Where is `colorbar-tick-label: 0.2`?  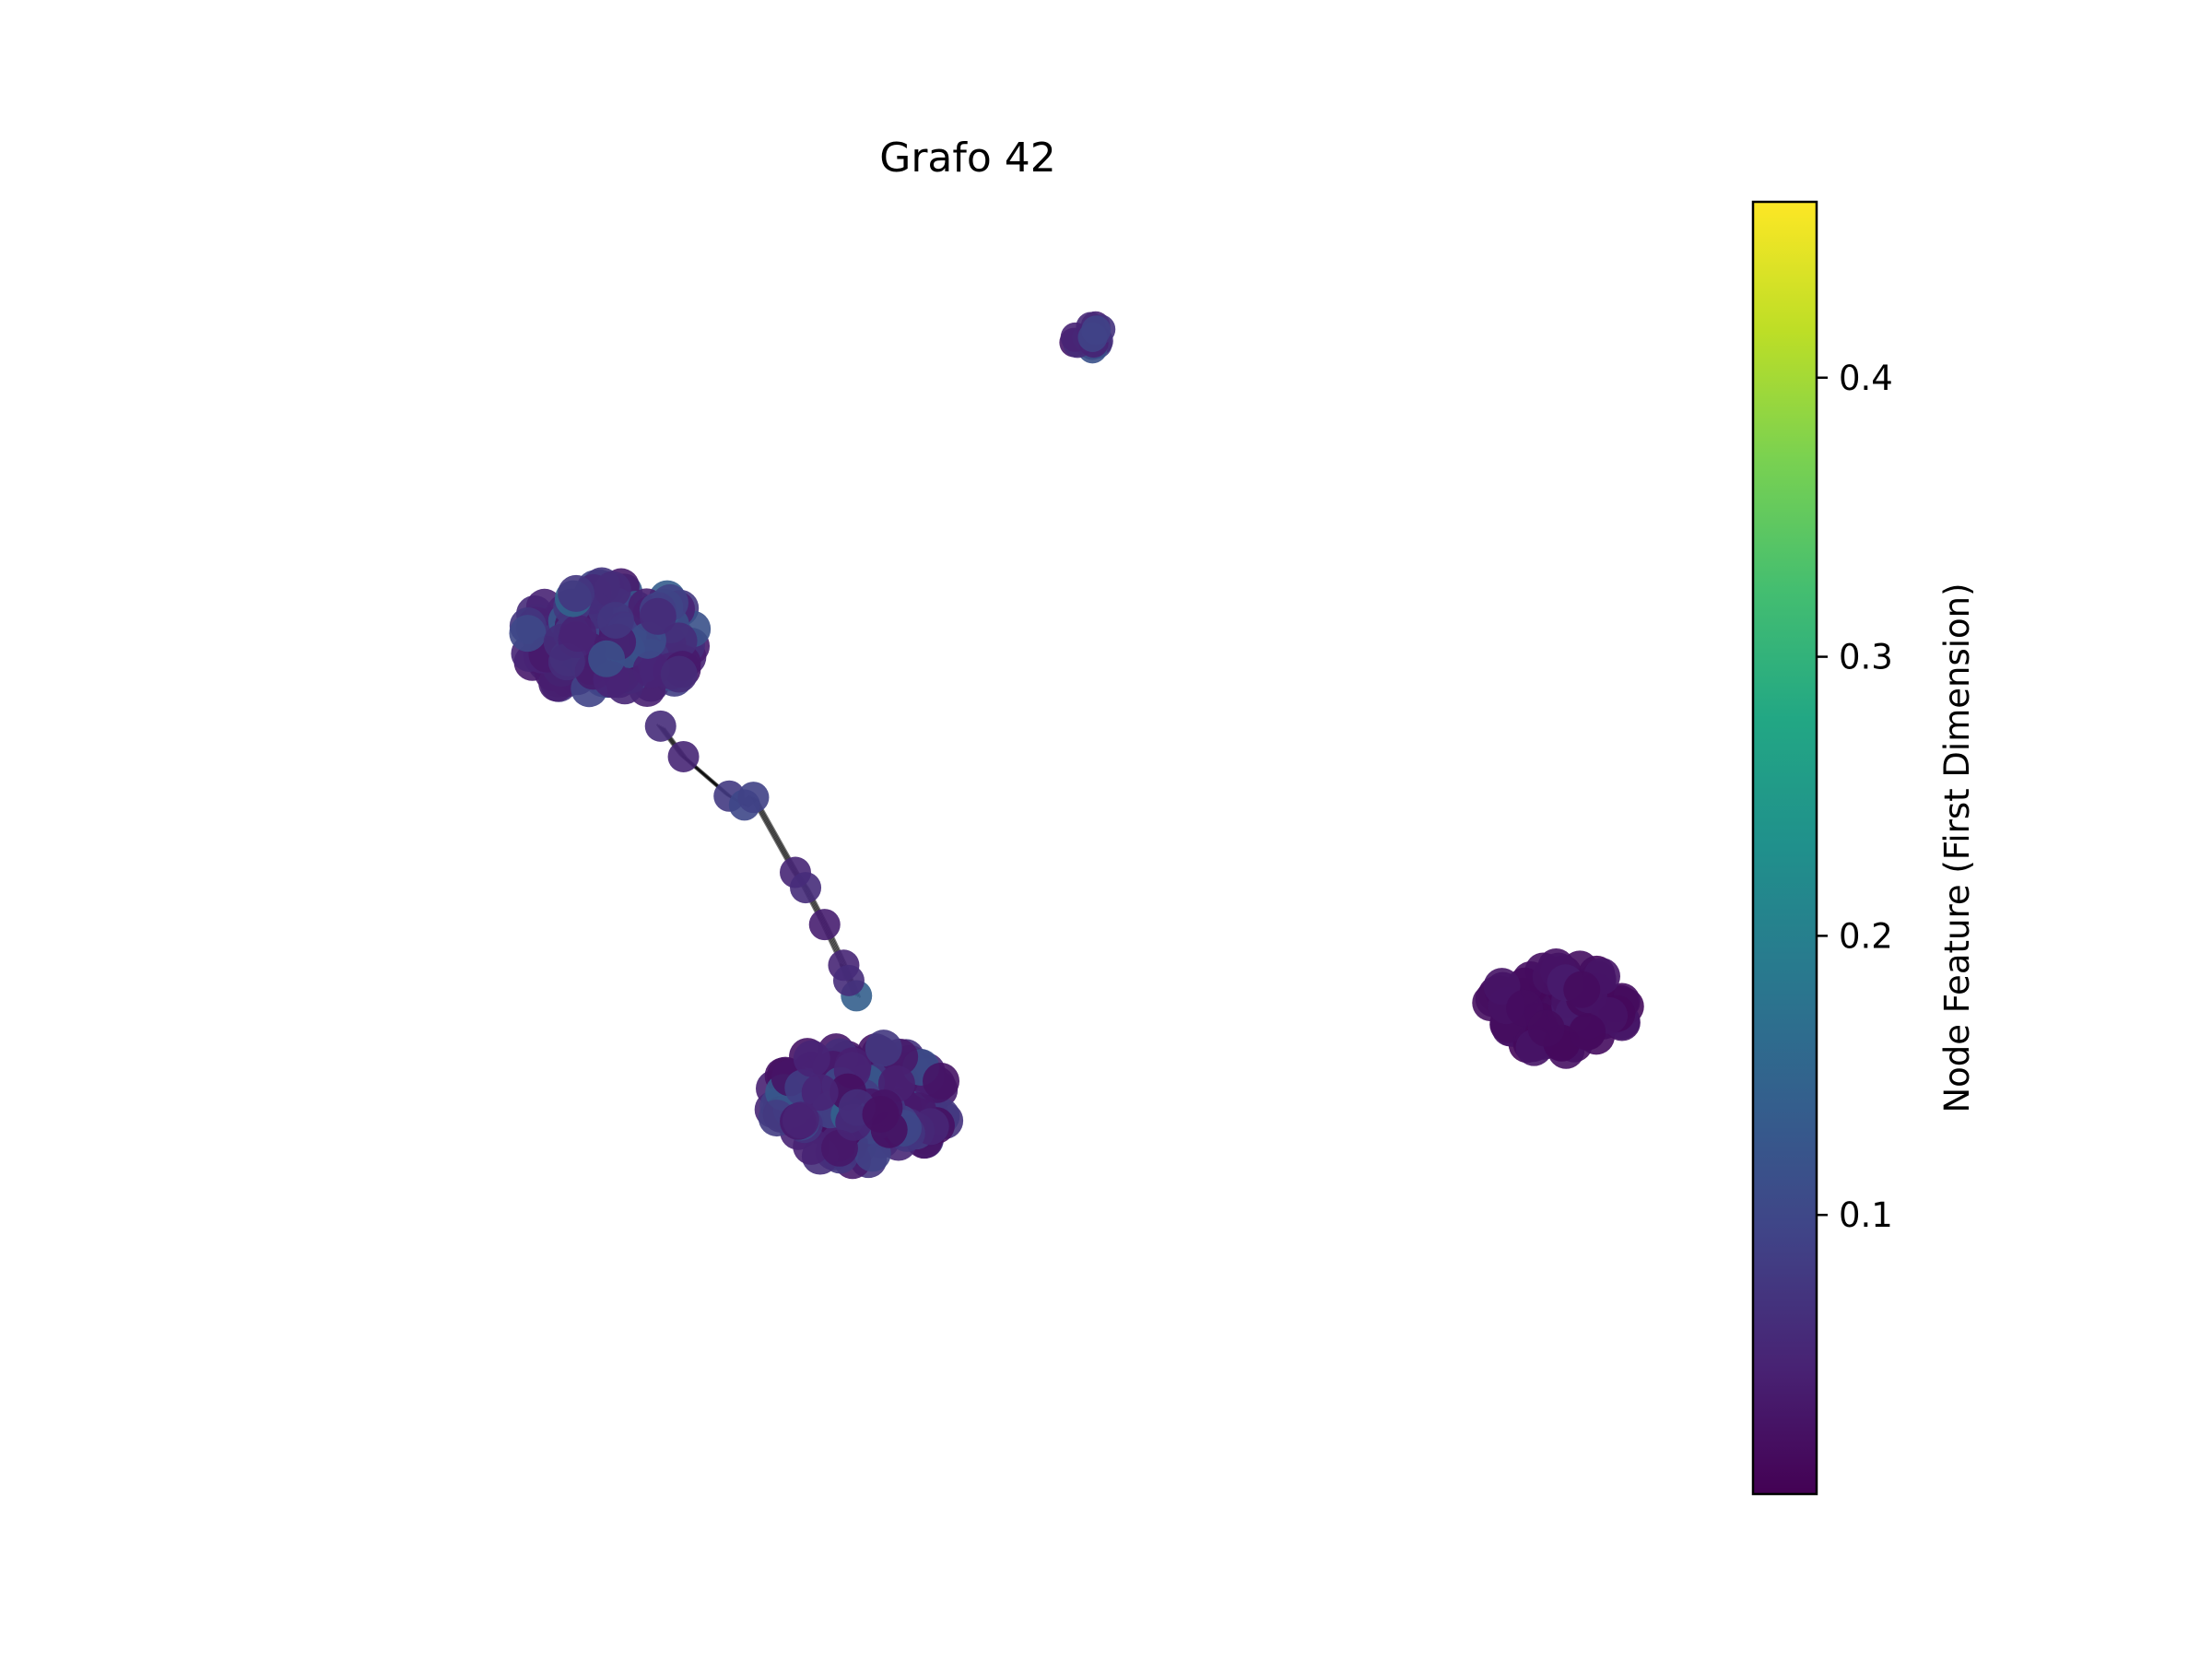 colorbar-tick-label: 0.2 is located at coordinates (1866, 936).